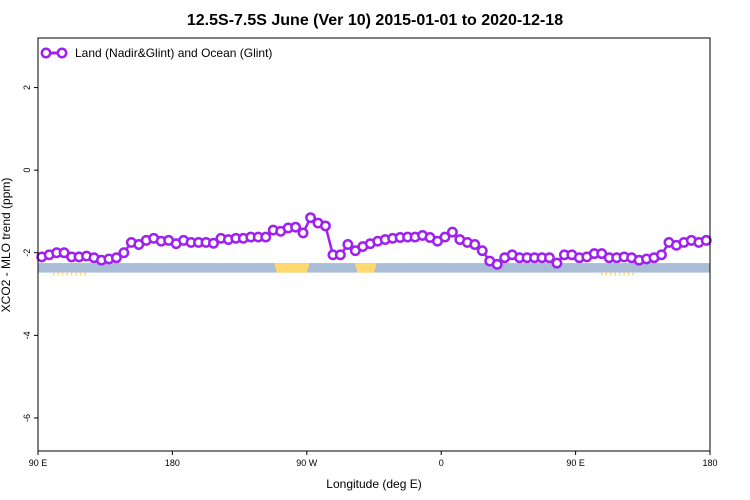  I want to click on x-tick-label: 0, so click(441, 463).